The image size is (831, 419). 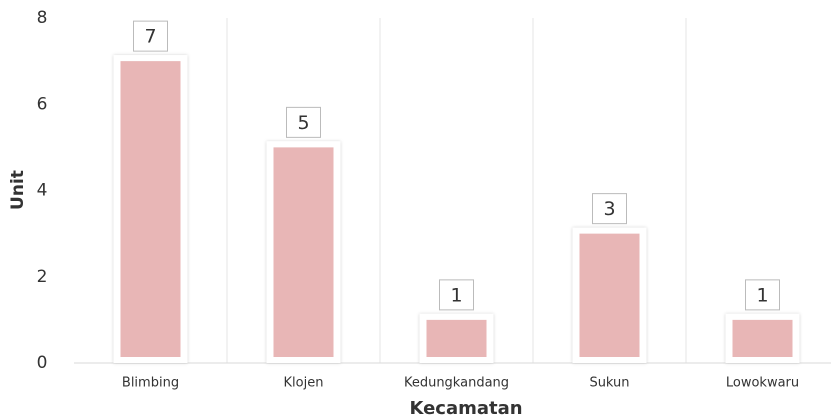 What do you see at coordinates (609, 383) in the screenshot?
I see `x-tick-label: Sukun` at bounding box center [609, 383].